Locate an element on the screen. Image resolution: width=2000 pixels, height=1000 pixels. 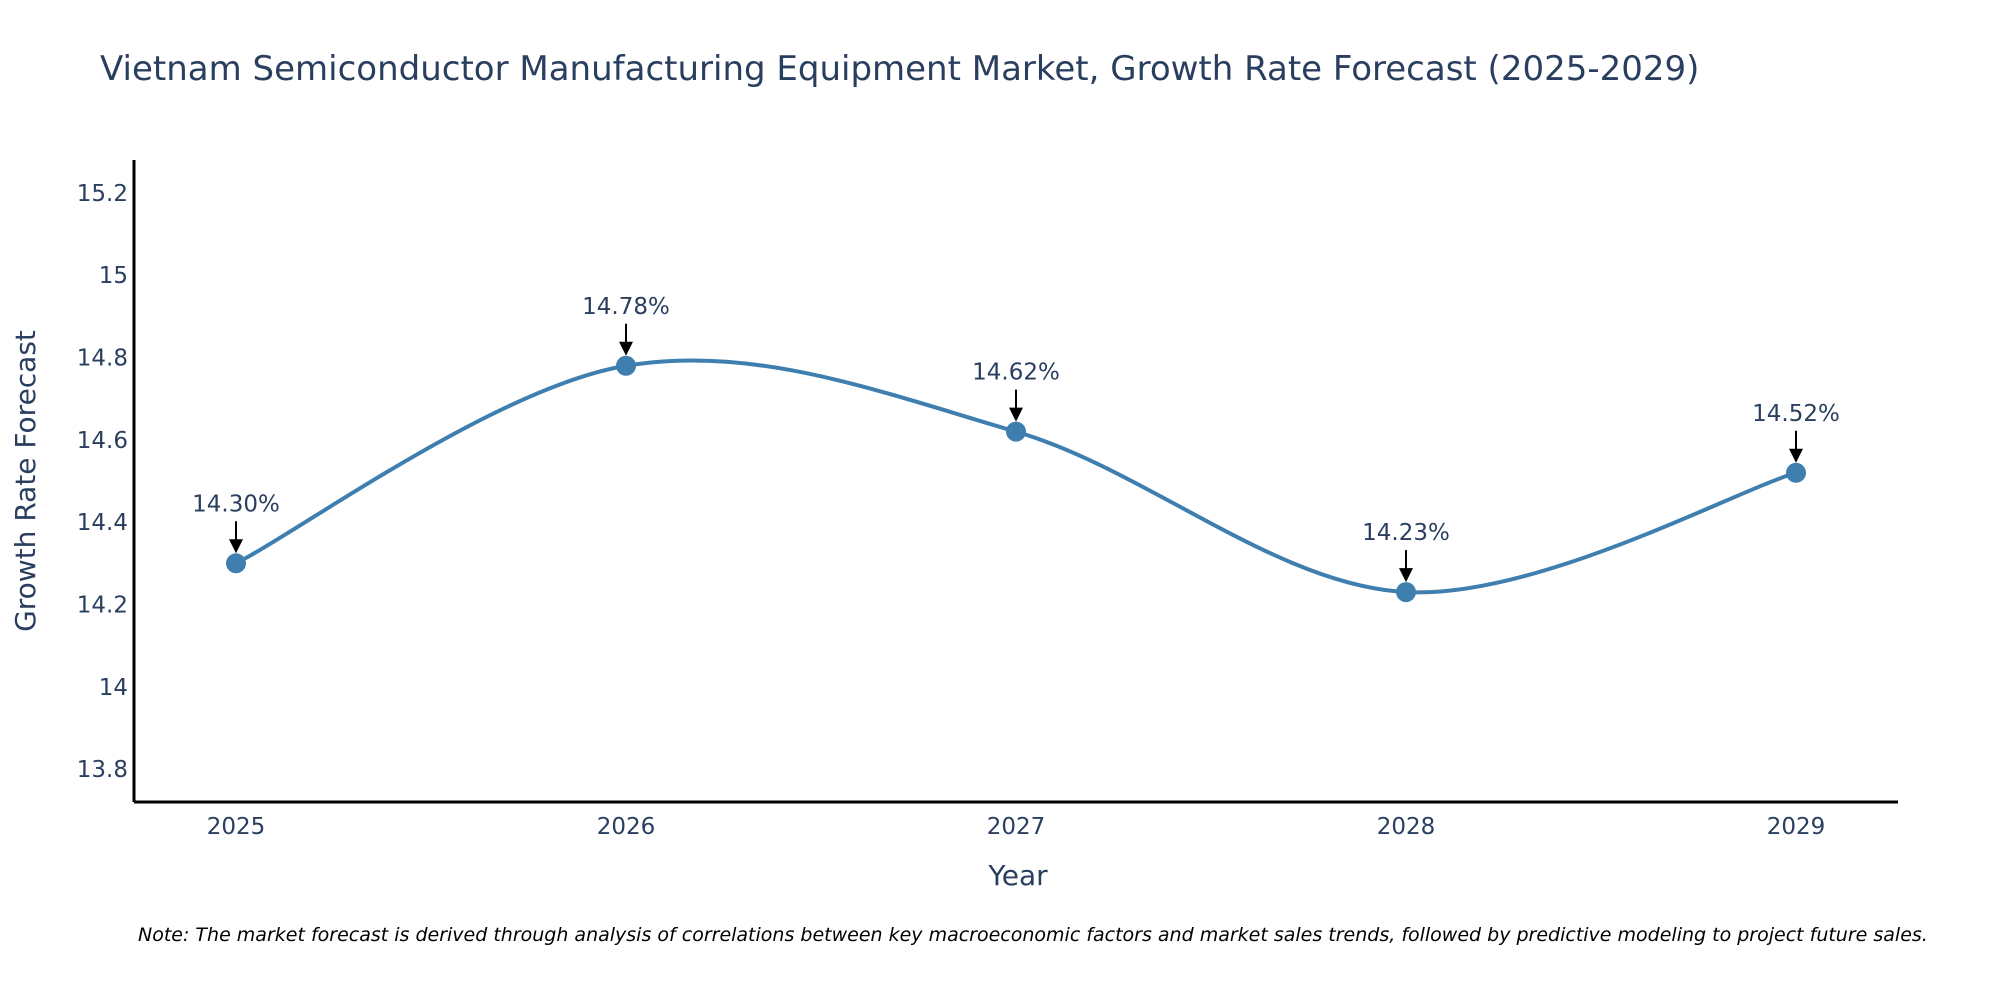
data-label: 14.52% is located at coordinates (1796, 414).